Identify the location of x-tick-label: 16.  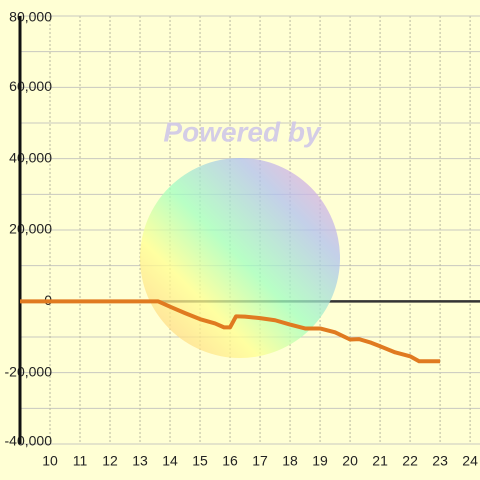
(230, 461).